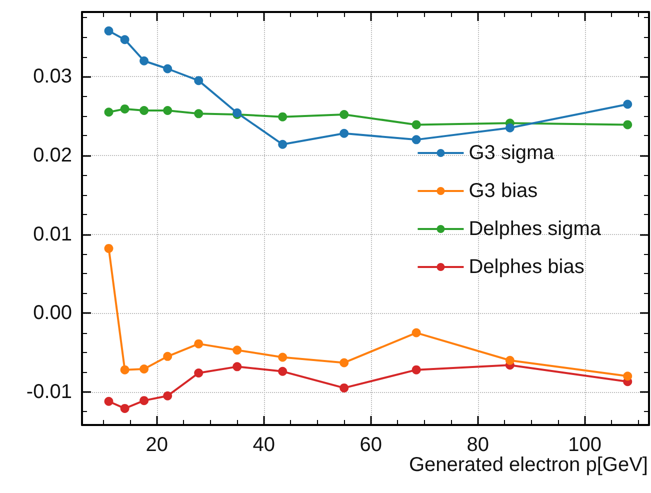 This screenshot has width=651, height=493. What do you see at coordinates (535, 229) in the screenshot?
I see `legend-label: Delphes sigma` at bounding box center [535, 229].